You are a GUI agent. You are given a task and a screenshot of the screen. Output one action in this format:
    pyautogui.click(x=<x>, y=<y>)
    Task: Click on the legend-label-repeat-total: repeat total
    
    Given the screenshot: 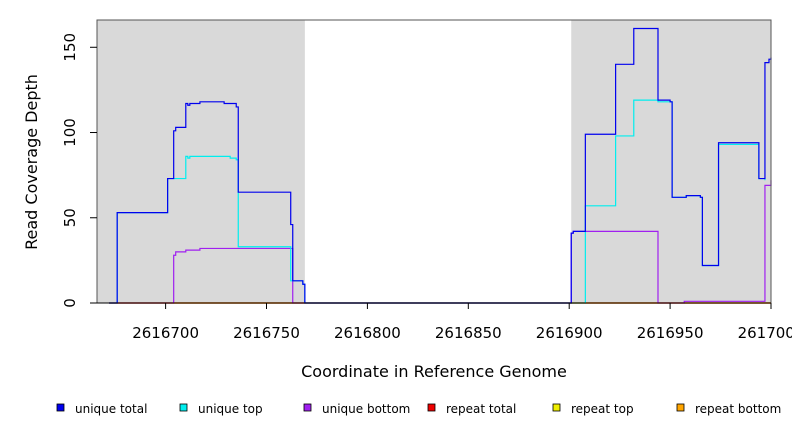 What is the action you would take?
    pyautogui.click(x=481, y=409)
    